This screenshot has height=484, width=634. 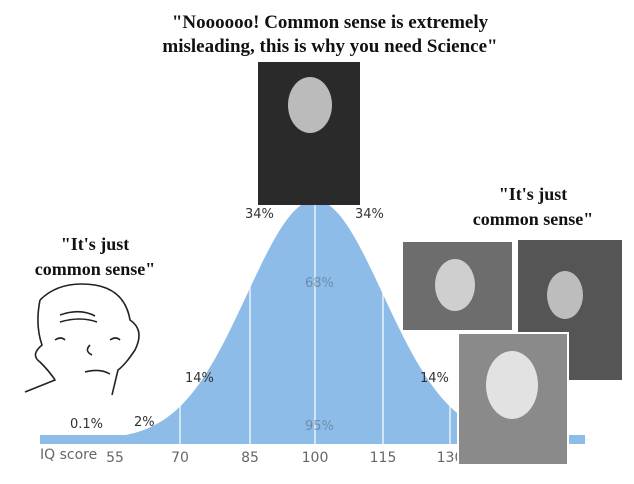 What do you see at coordinates (533, 194) in the screenshot?
I see `right-caption: "It's just` at bounding box center [533, 194].